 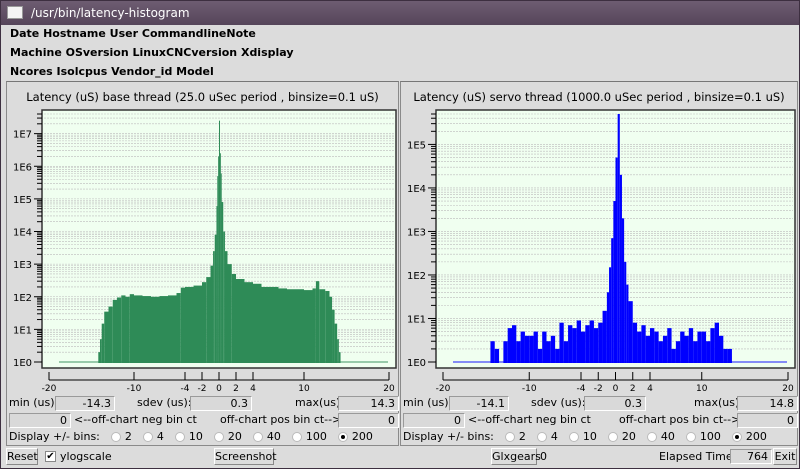 I want to click on exit-button: Exit, so click(x=785, y=456).